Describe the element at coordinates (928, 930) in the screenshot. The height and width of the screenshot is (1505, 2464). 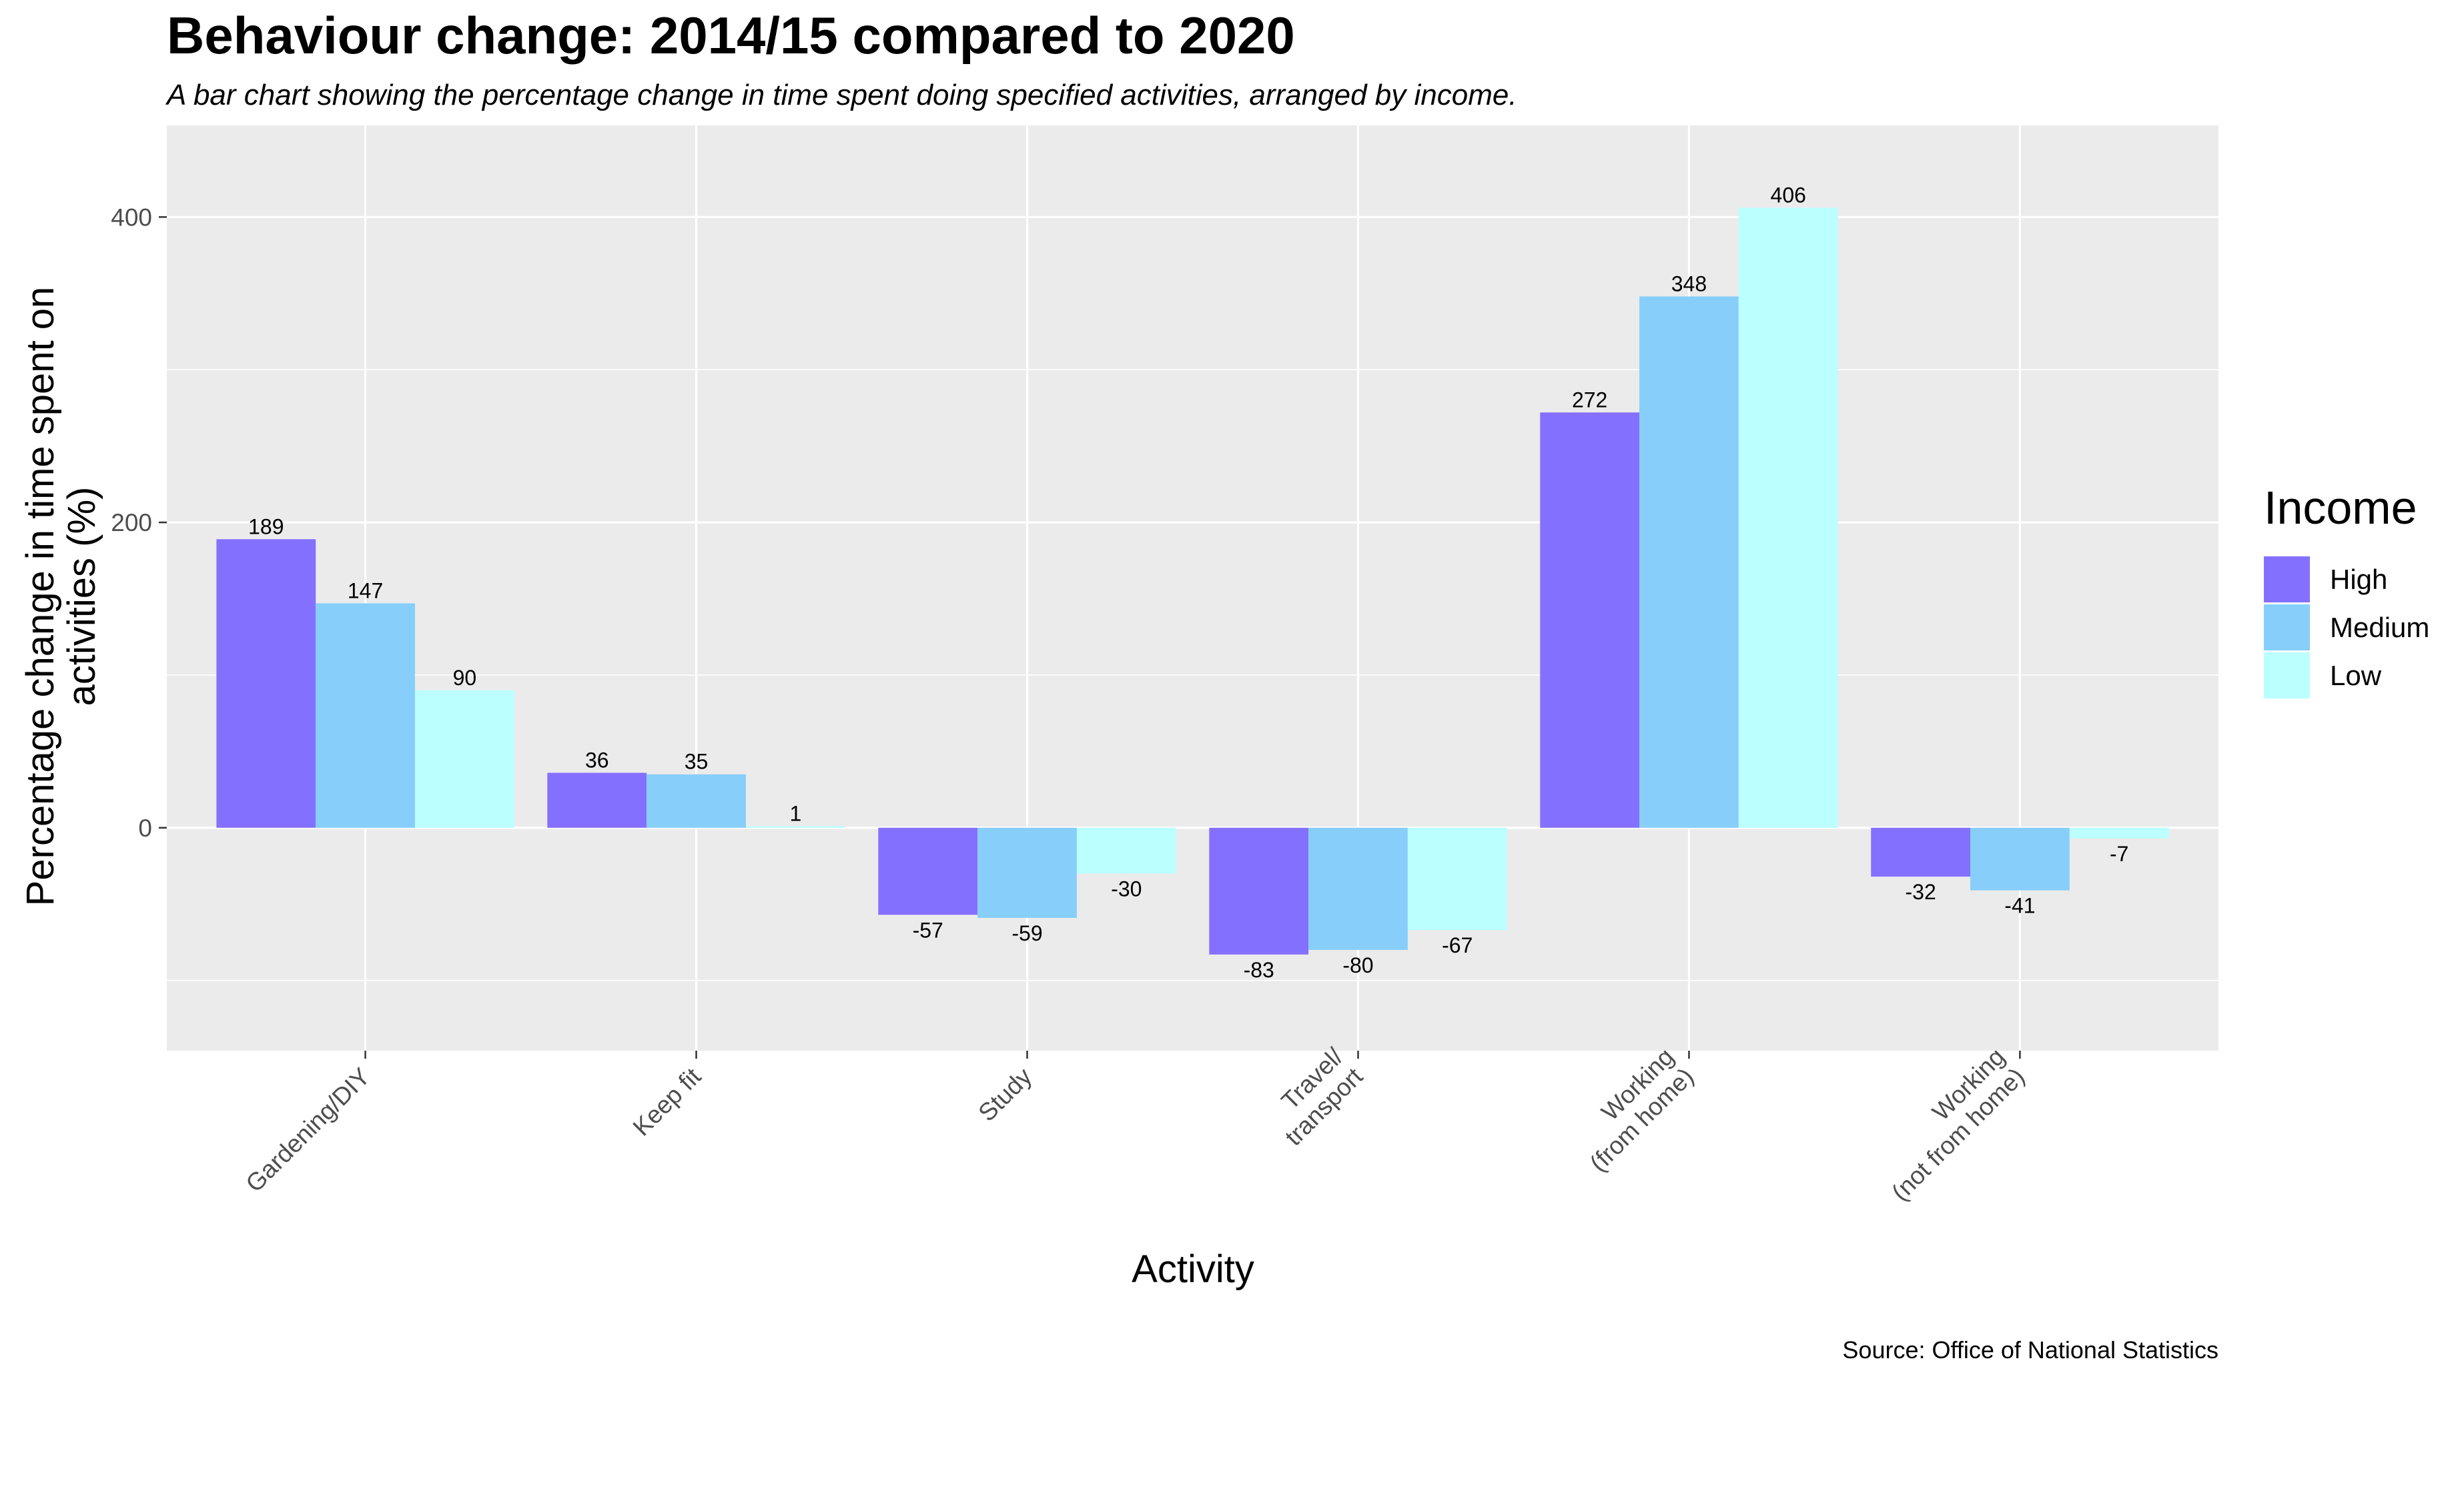
I see `data-label: -57` at that location.